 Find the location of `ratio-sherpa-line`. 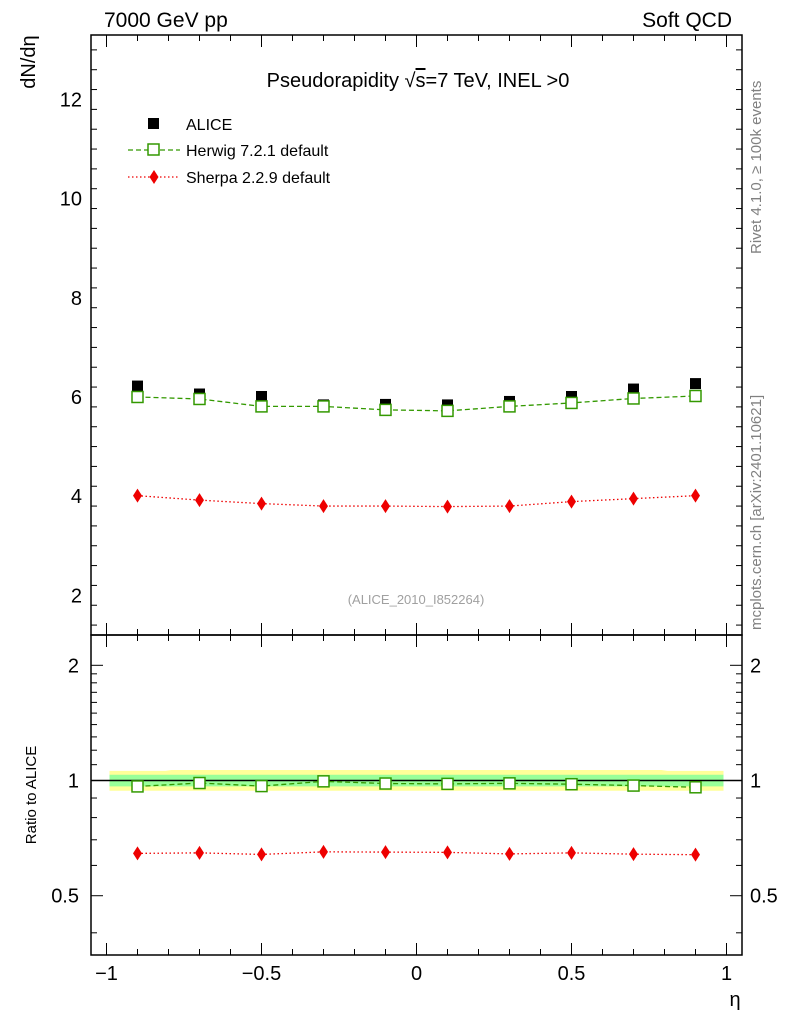

ratio-sherpa-line is located at coordinates (416, 853).